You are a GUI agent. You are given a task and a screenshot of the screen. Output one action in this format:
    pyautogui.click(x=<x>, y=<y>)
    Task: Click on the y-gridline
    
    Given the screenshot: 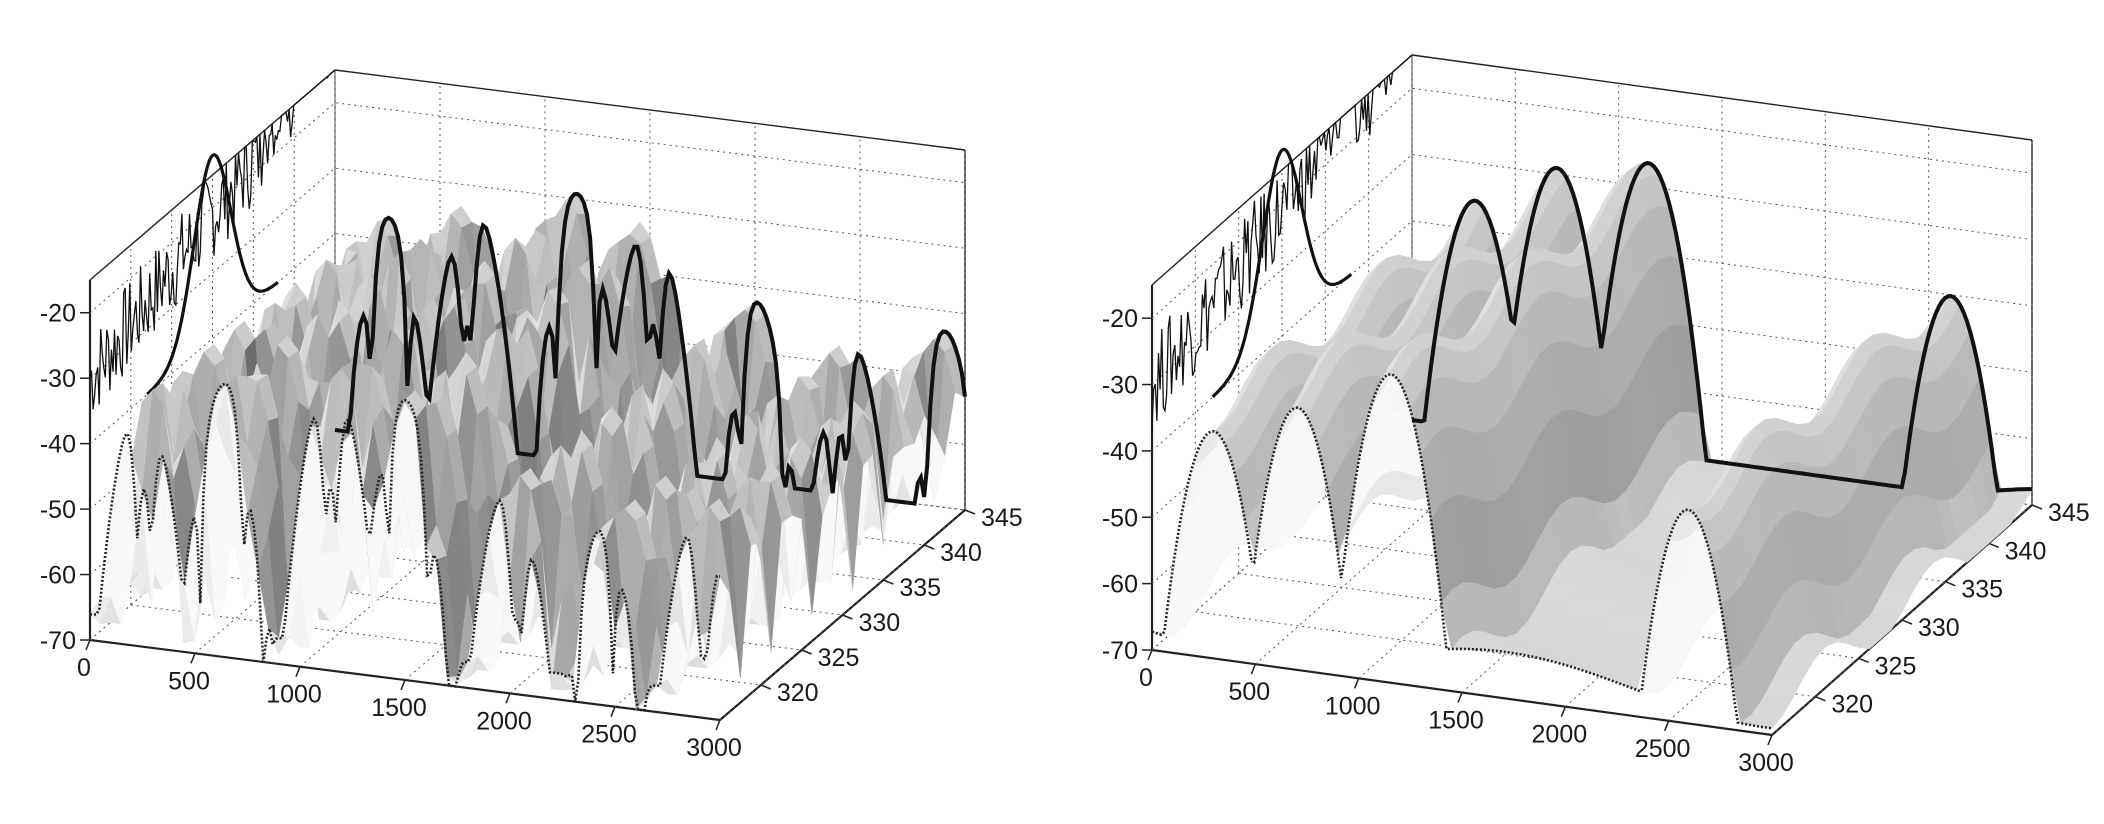 What is the action you would take?
    pyautogui.click(x=1505, y=654)
    